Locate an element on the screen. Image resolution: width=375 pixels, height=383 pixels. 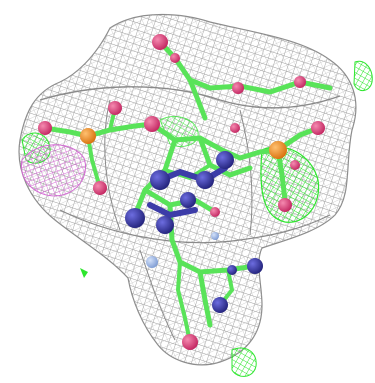
magenta-density-mesh is located at coordinates (53, 170).